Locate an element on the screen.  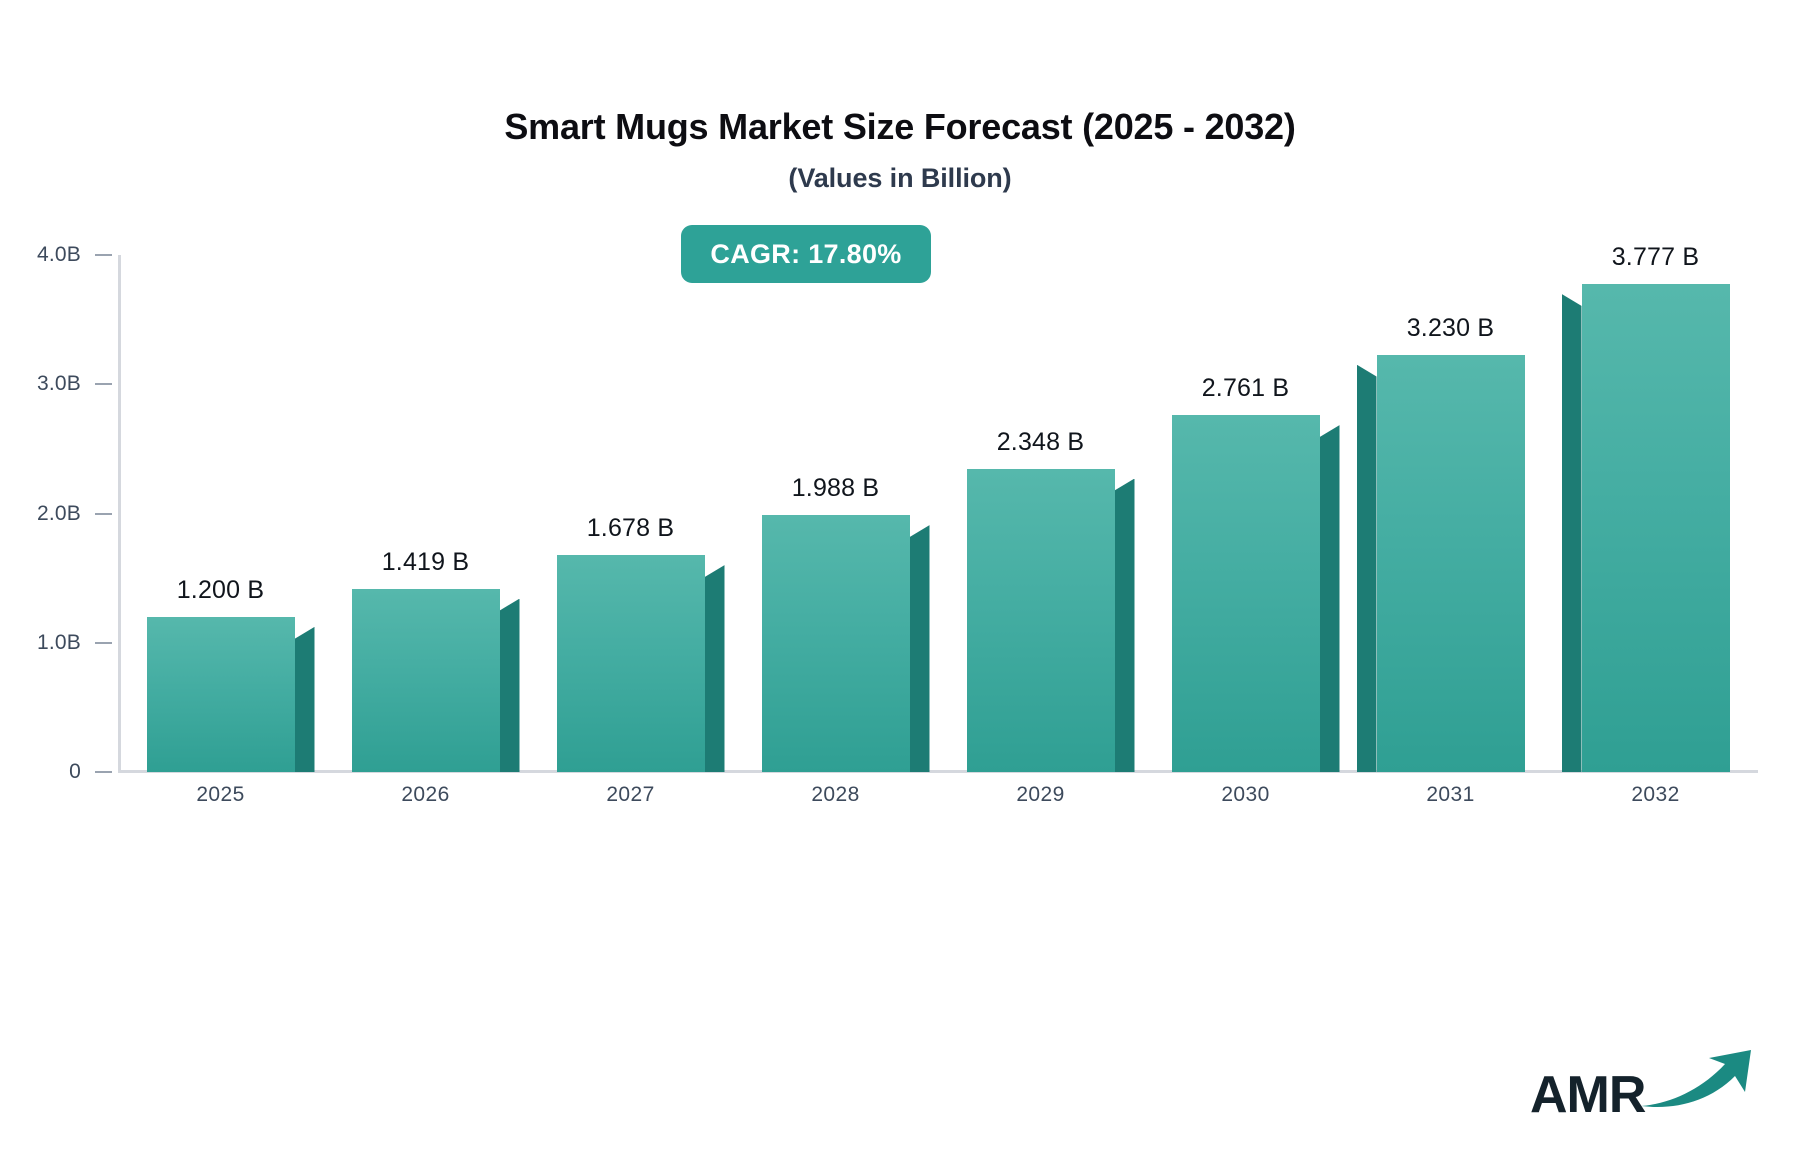
bar-group: 1.988 B is located at coordinates (840, 513).